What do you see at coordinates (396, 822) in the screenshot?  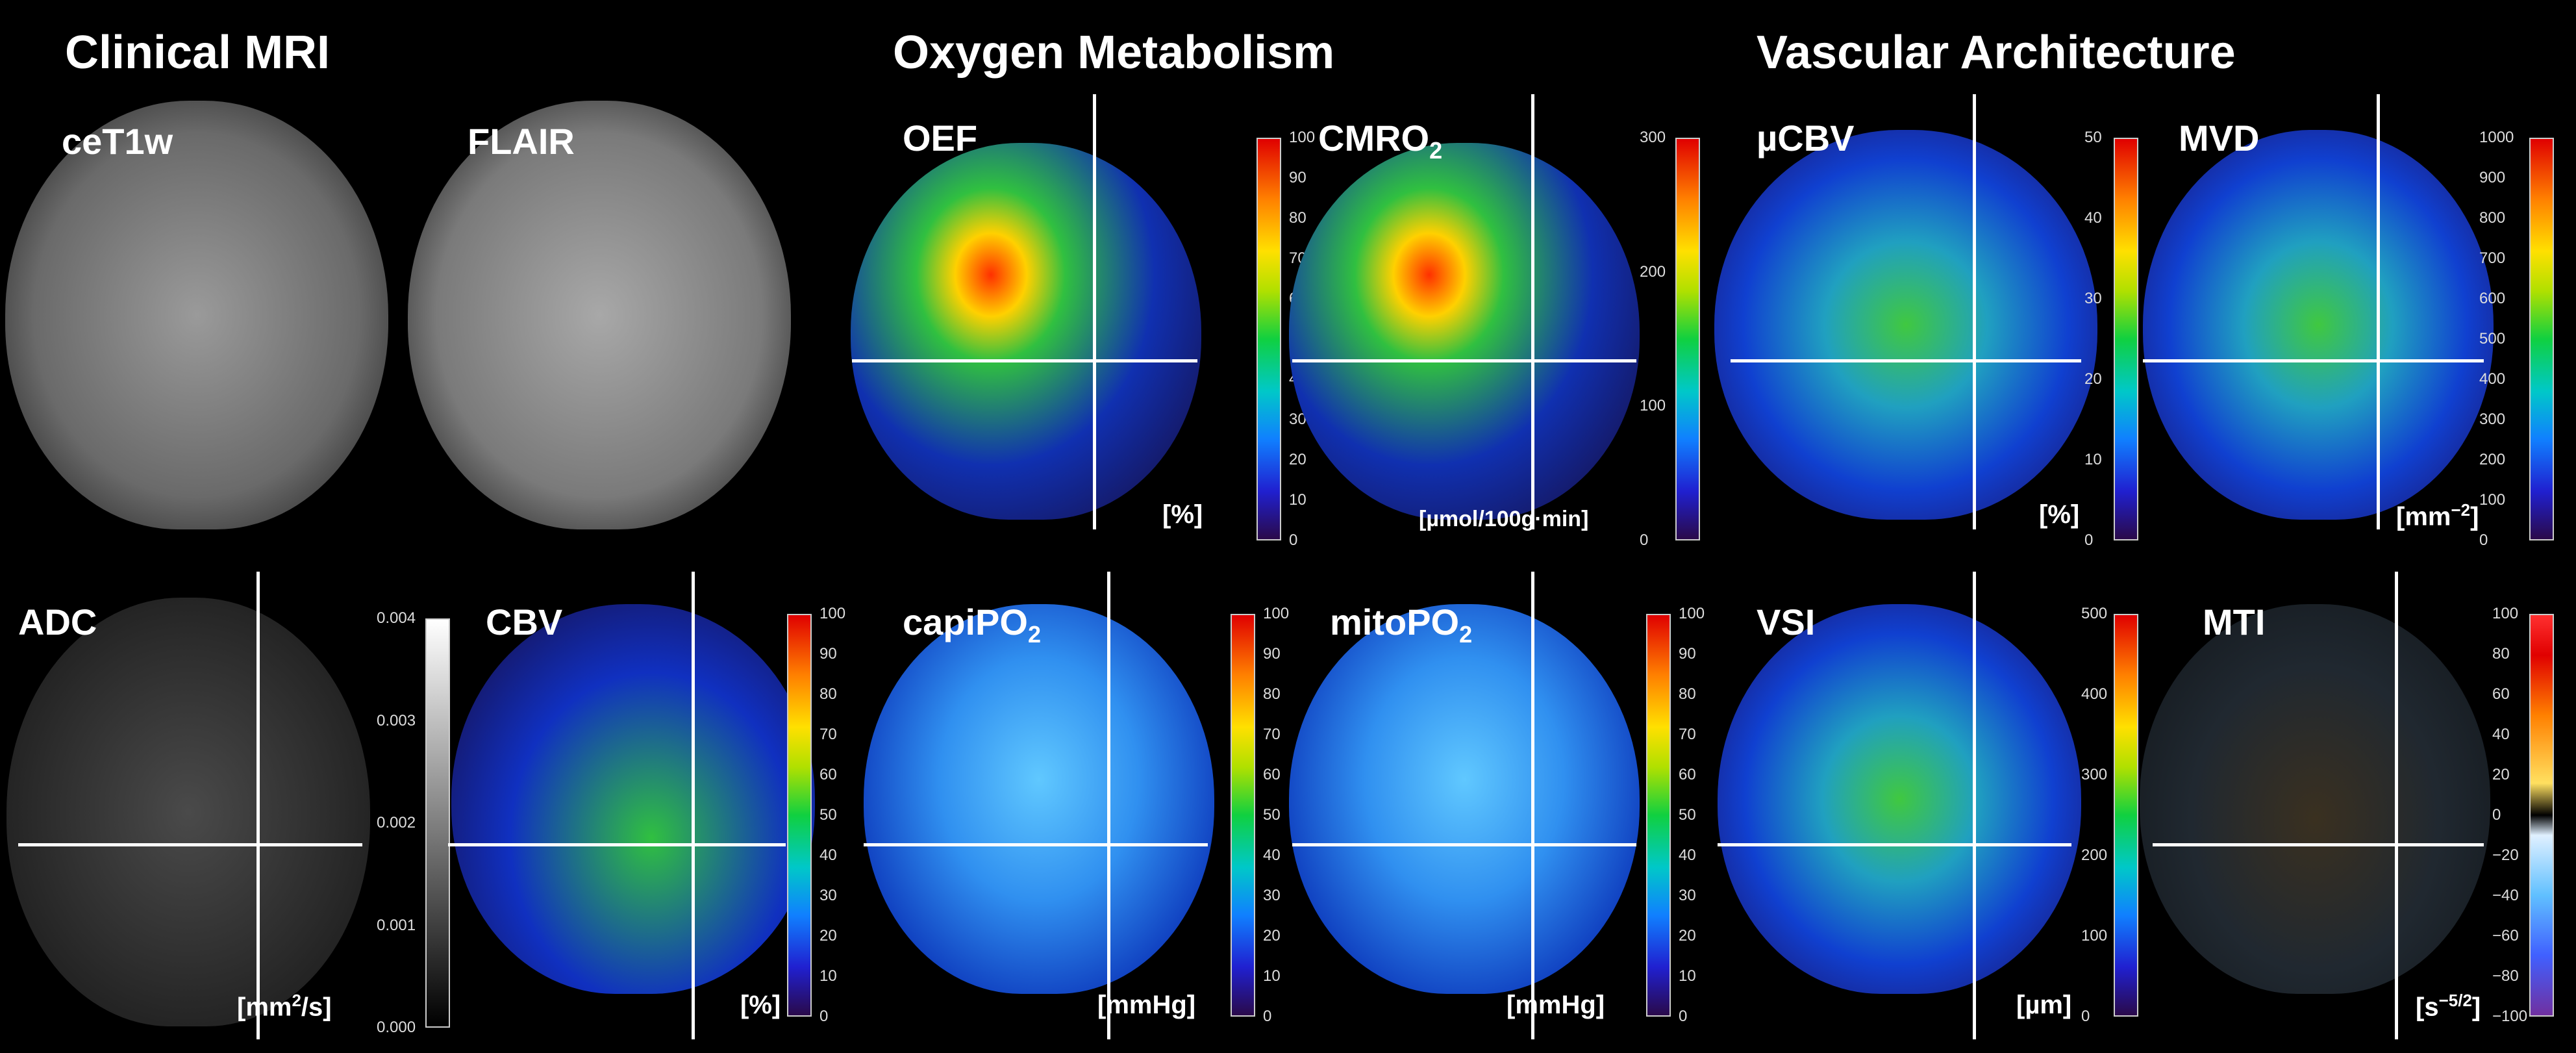 I see `colorbar-tick-label: 0.002` at bounding box center [396, 822].